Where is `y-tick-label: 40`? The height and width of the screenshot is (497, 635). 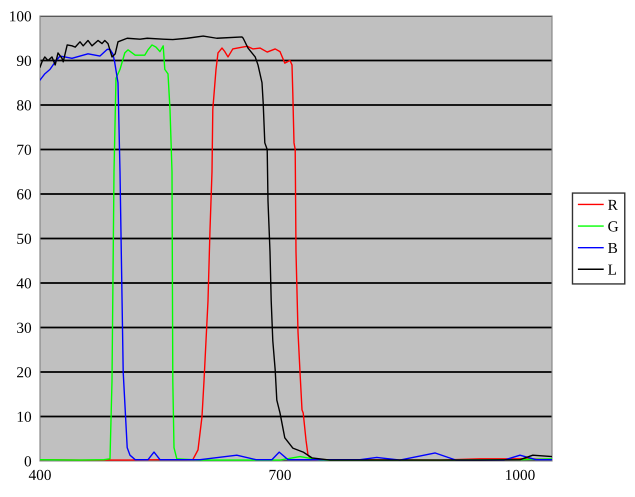 y-tick-label: 40 is located at coordinates (24, 283).